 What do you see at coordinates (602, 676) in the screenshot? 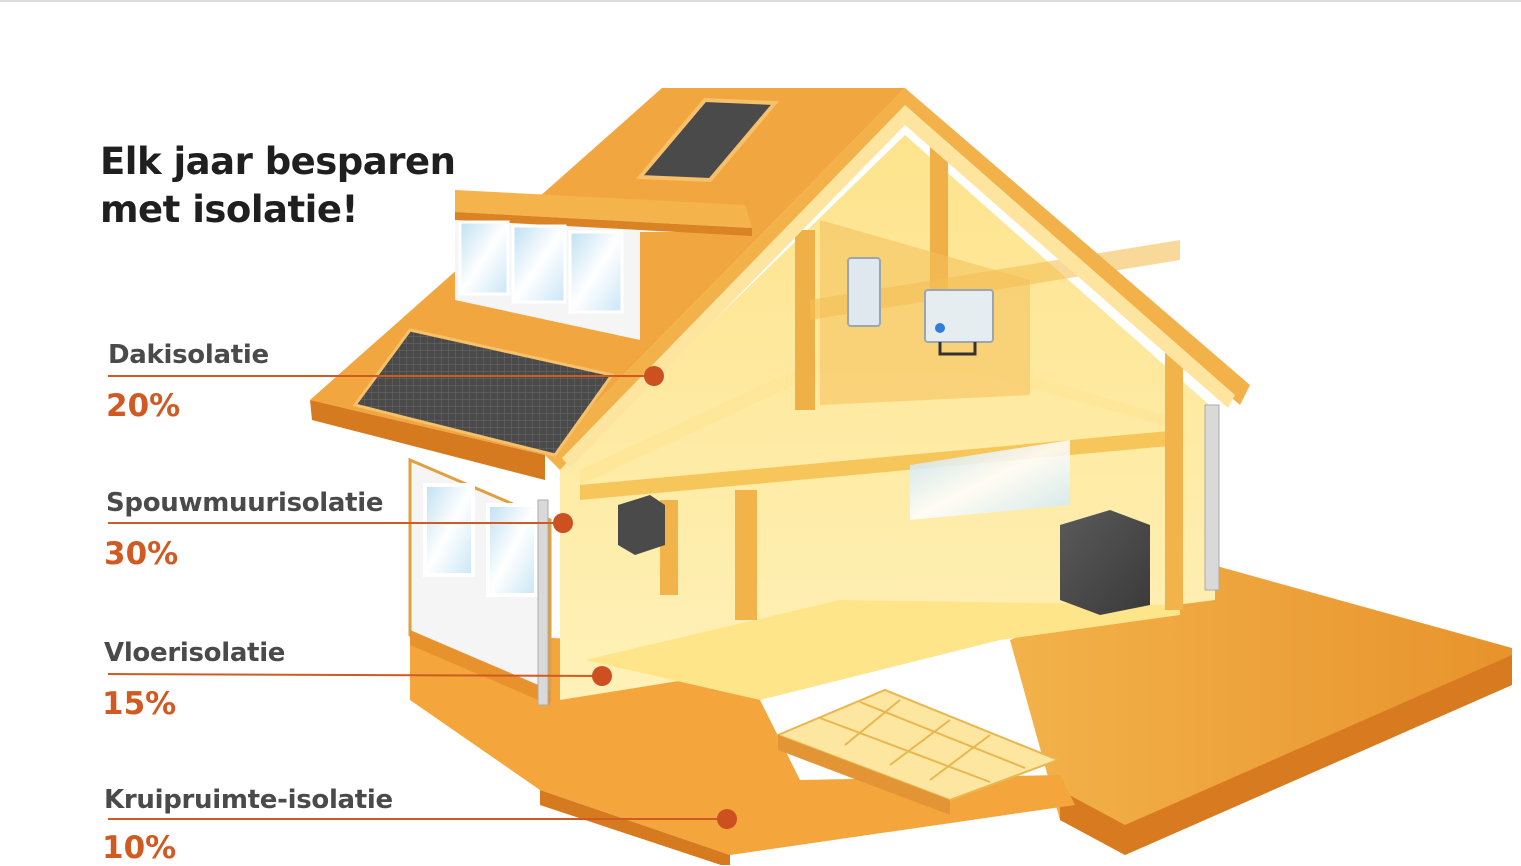
I see `pointer-dot-floor` at bounding box center [602, 676].